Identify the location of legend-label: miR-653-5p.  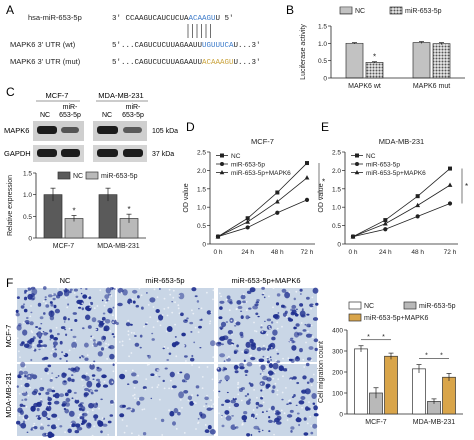
(383, 165).